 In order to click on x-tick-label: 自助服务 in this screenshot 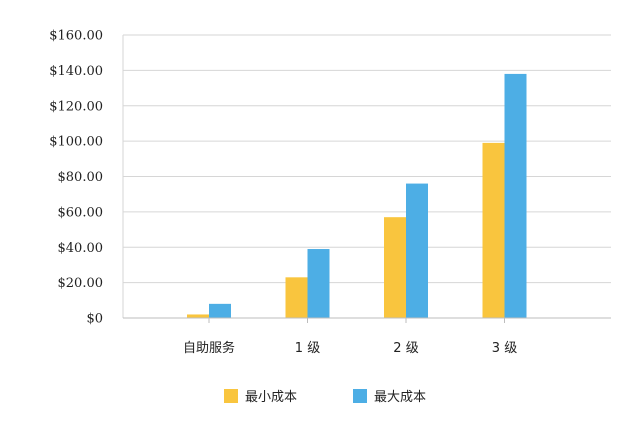, I will do `click(209, 348)`.